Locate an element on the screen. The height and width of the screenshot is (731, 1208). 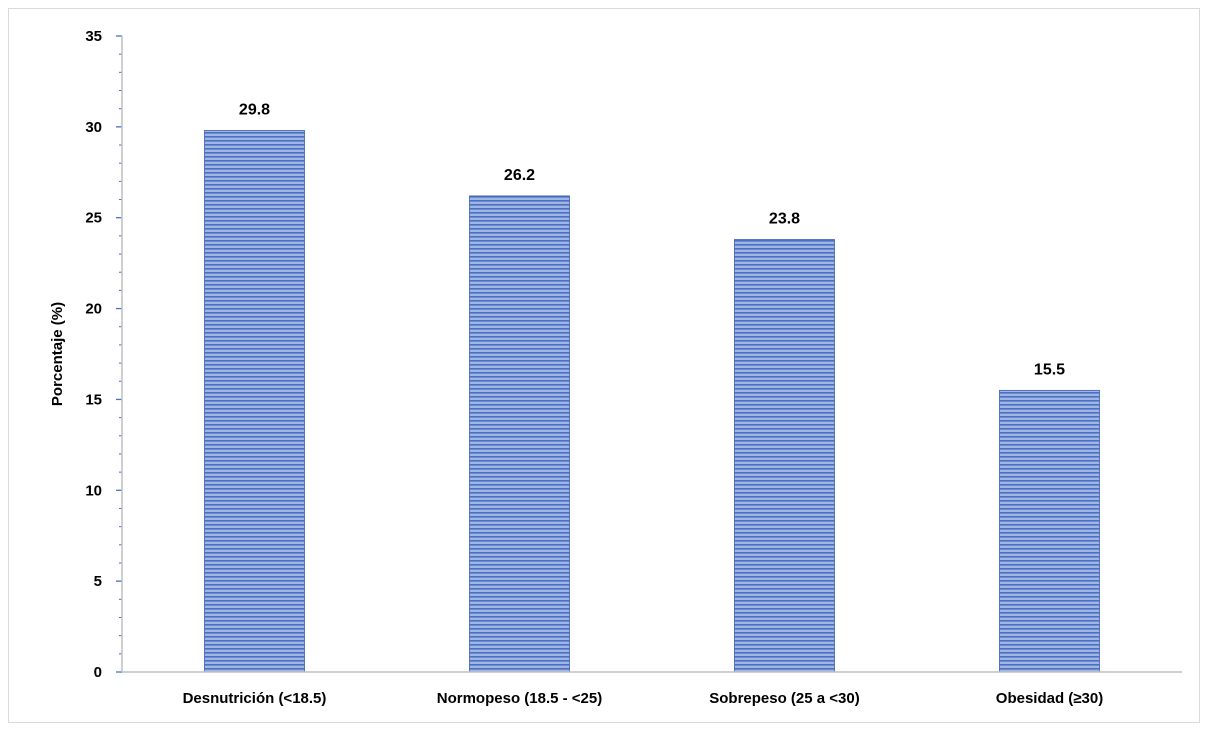
x-category-label-1: Desnutrición (<18.5) is located at coordinates (255, 698).